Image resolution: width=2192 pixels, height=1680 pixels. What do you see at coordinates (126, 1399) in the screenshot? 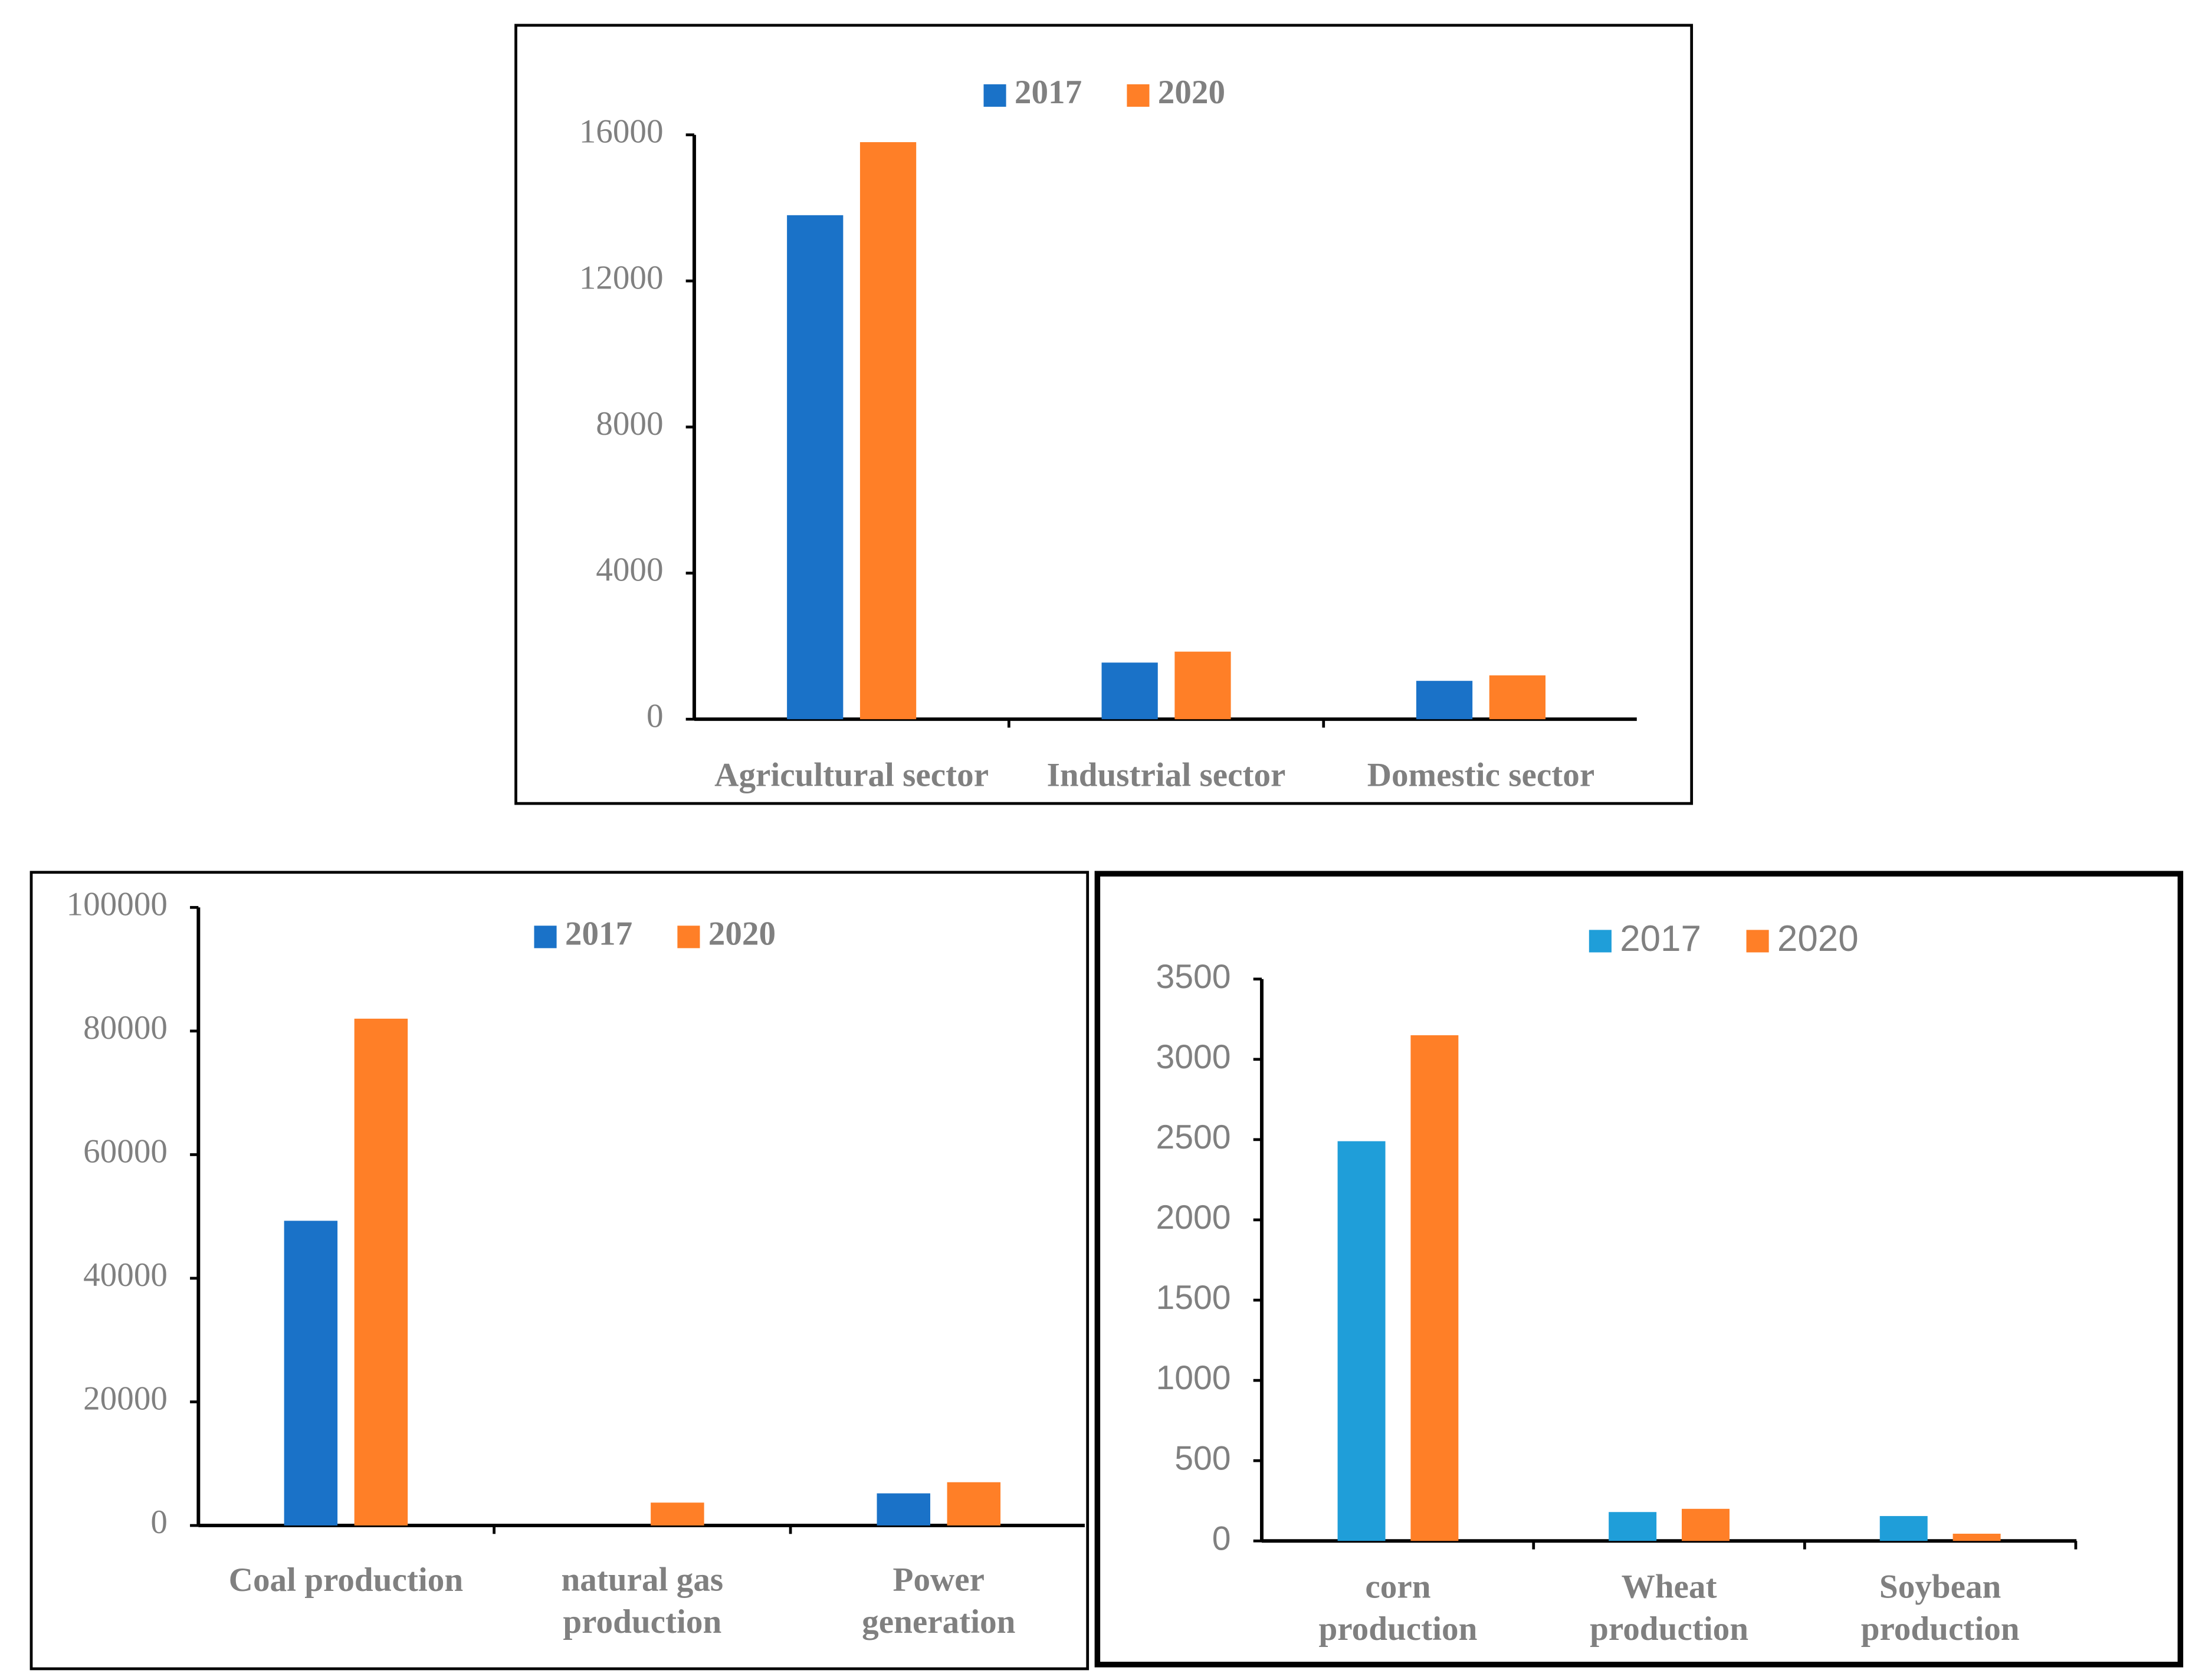
I see `y-tick-label: 20000` at bounding box center [126, 1399].